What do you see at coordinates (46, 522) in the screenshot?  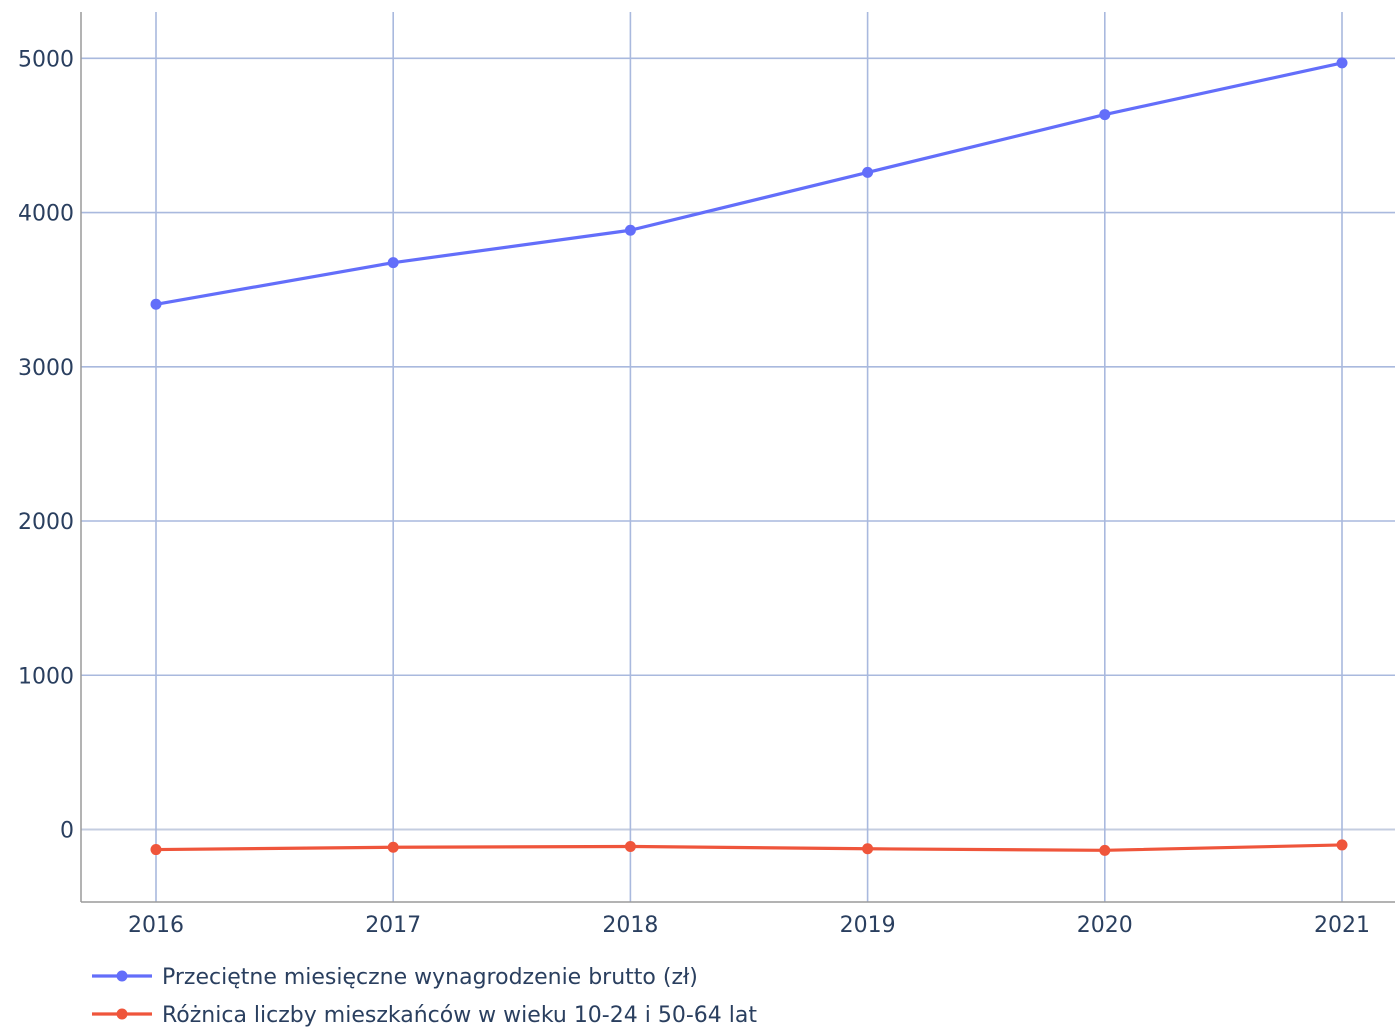 I see `y-tick-label: 2000` at bounding box center [46, 522].